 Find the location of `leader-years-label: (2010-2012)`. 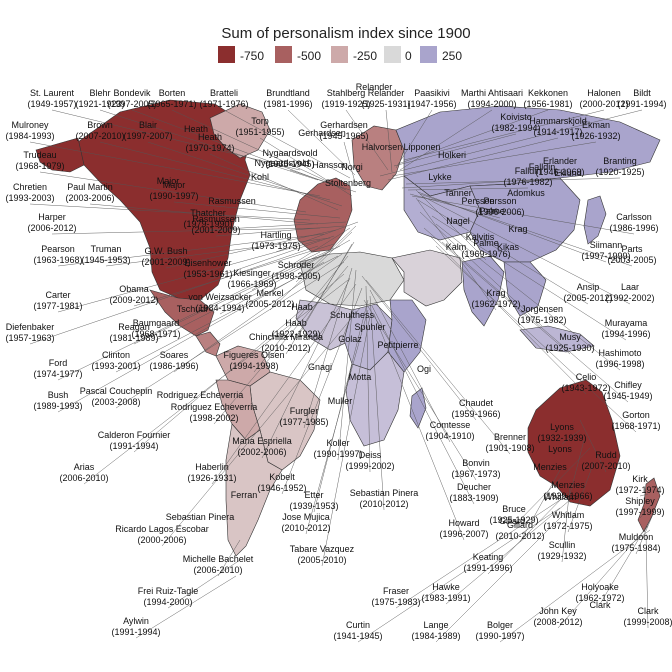

leader-years-label: (2010-2012) is located at coordinates (519, 536).